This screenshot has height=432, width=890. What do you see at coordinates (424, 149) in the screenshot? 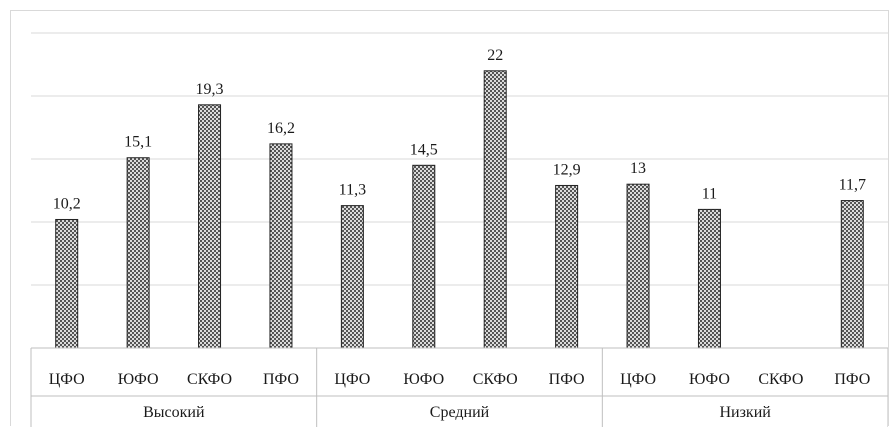
I see `data-label: 14,5` at bounding box center [424, 149].